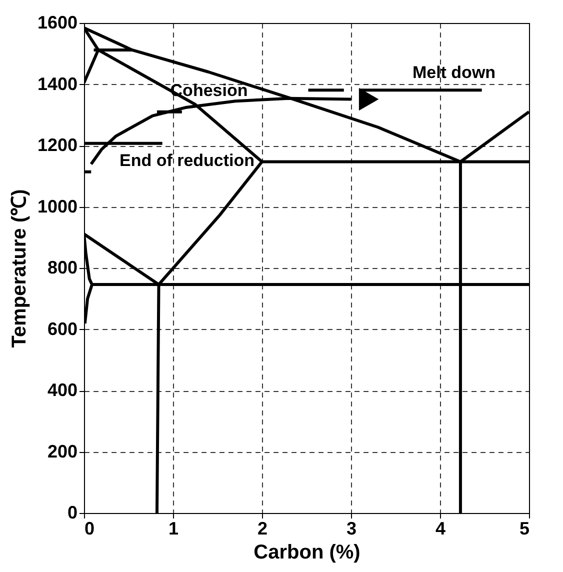  Describe the element at coordinates (57, 145) in the screenshot. I see `y-tick-label: 1200` at that location.